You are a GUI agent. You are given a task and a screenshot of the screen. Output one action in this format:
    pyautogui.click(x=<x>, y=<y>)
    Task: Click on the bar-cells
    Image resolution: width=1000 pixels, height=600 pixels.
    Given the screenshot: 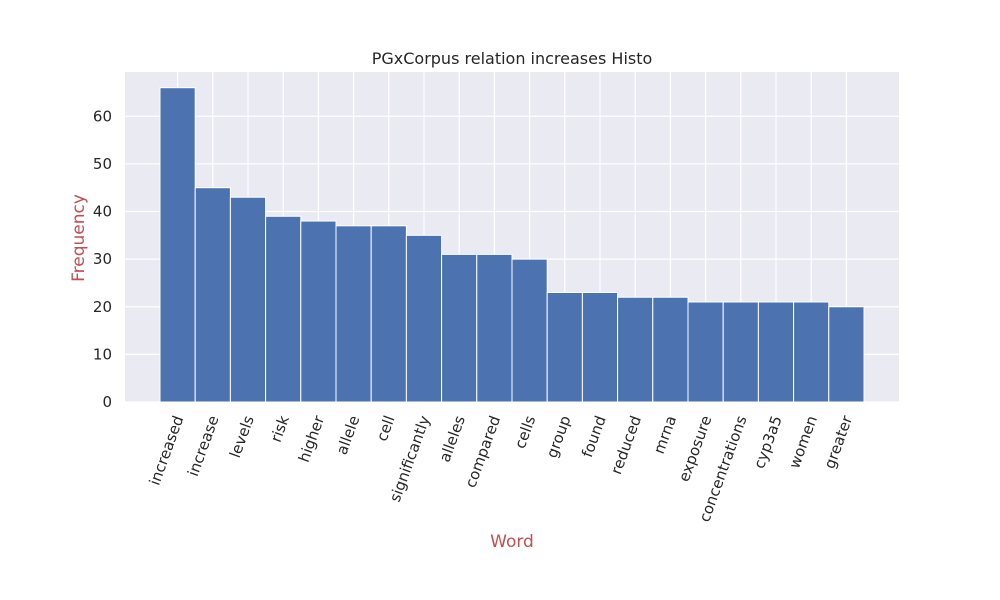 What is the action you would take?
    pyautogui.click(x=529, y=330)
    